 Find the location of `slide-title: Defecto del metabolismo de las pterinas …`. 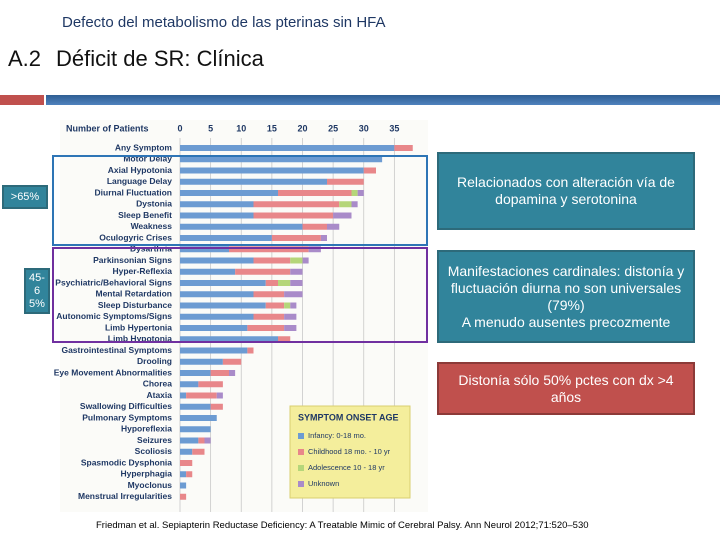

slide-title: Defecto del metabolismo de las pterinas … is located at coordinates (224, 22).